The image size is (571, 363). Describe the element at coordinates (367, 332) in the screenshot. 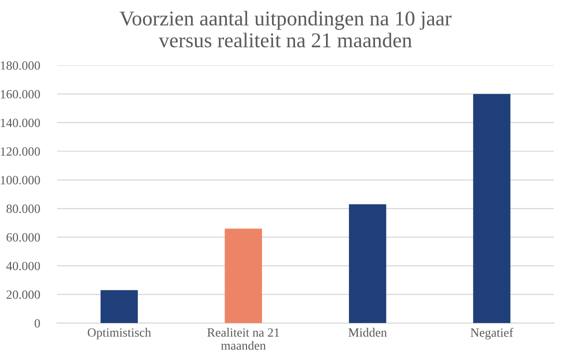

I see `x-tick-label: Midden` at that location.